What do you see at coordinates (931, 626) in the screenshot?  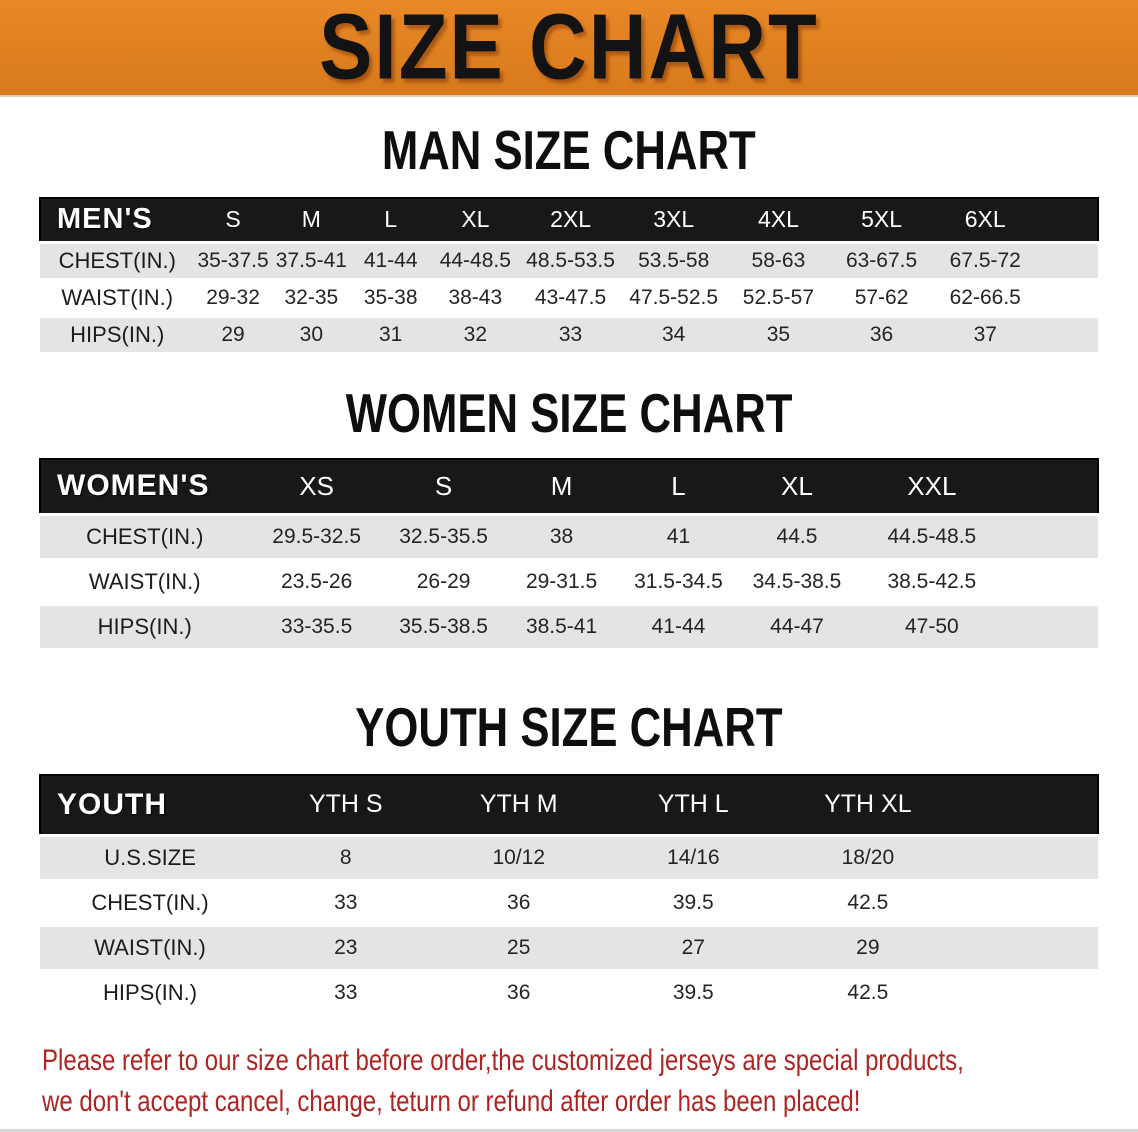 I see `size-value-cell: 47-50` at bounding box center [931, 626].